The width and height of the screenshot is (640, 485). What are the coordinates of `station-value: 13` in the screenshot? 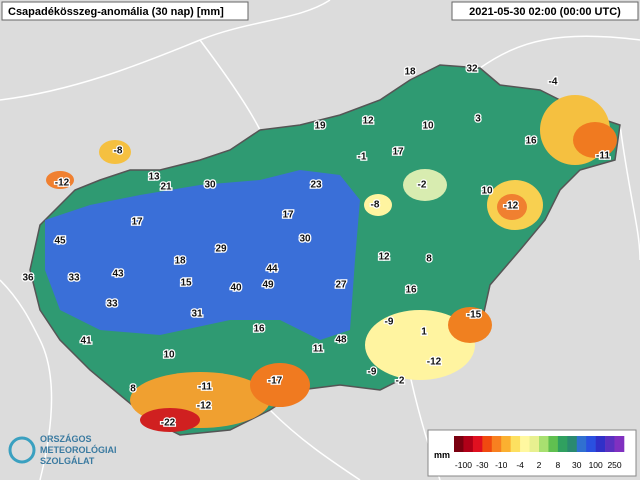 It's located at (154, 177).